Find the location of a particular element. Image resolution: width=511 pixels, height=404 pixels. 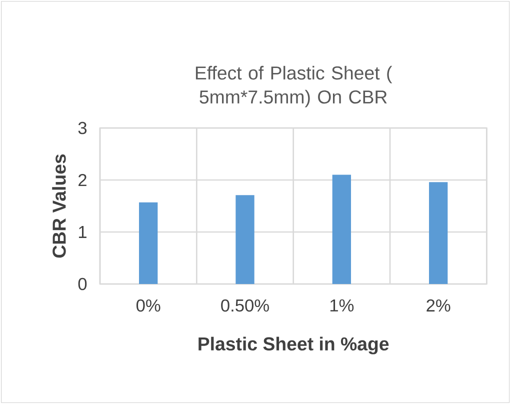

x-tick-label: 2% is located at coordinates (438, 305).